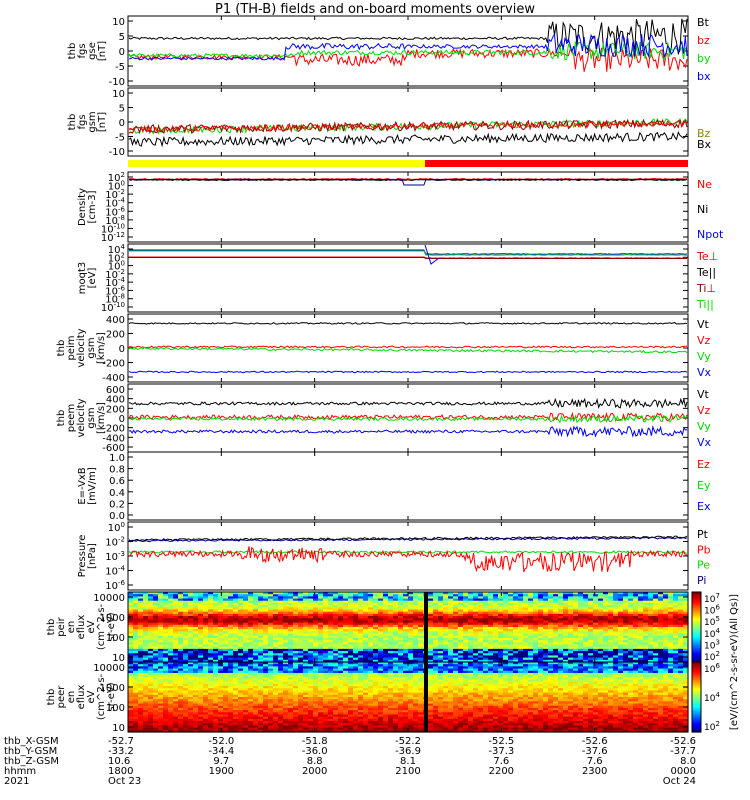 The width and height of the screenshot is (750, 800). I want to click on efield-legend-2: Ex, so click(704, 506).